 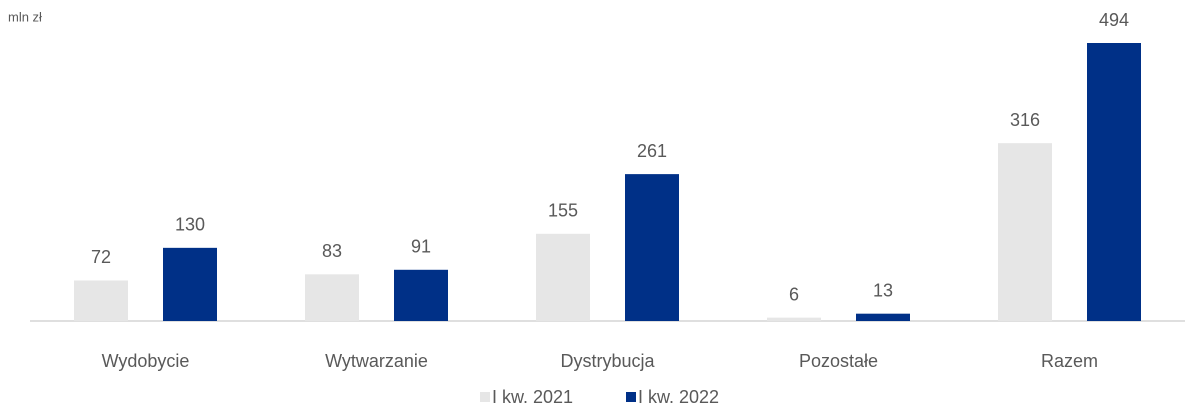 I want to click on value-label: 72, so click(x=101, y=257).